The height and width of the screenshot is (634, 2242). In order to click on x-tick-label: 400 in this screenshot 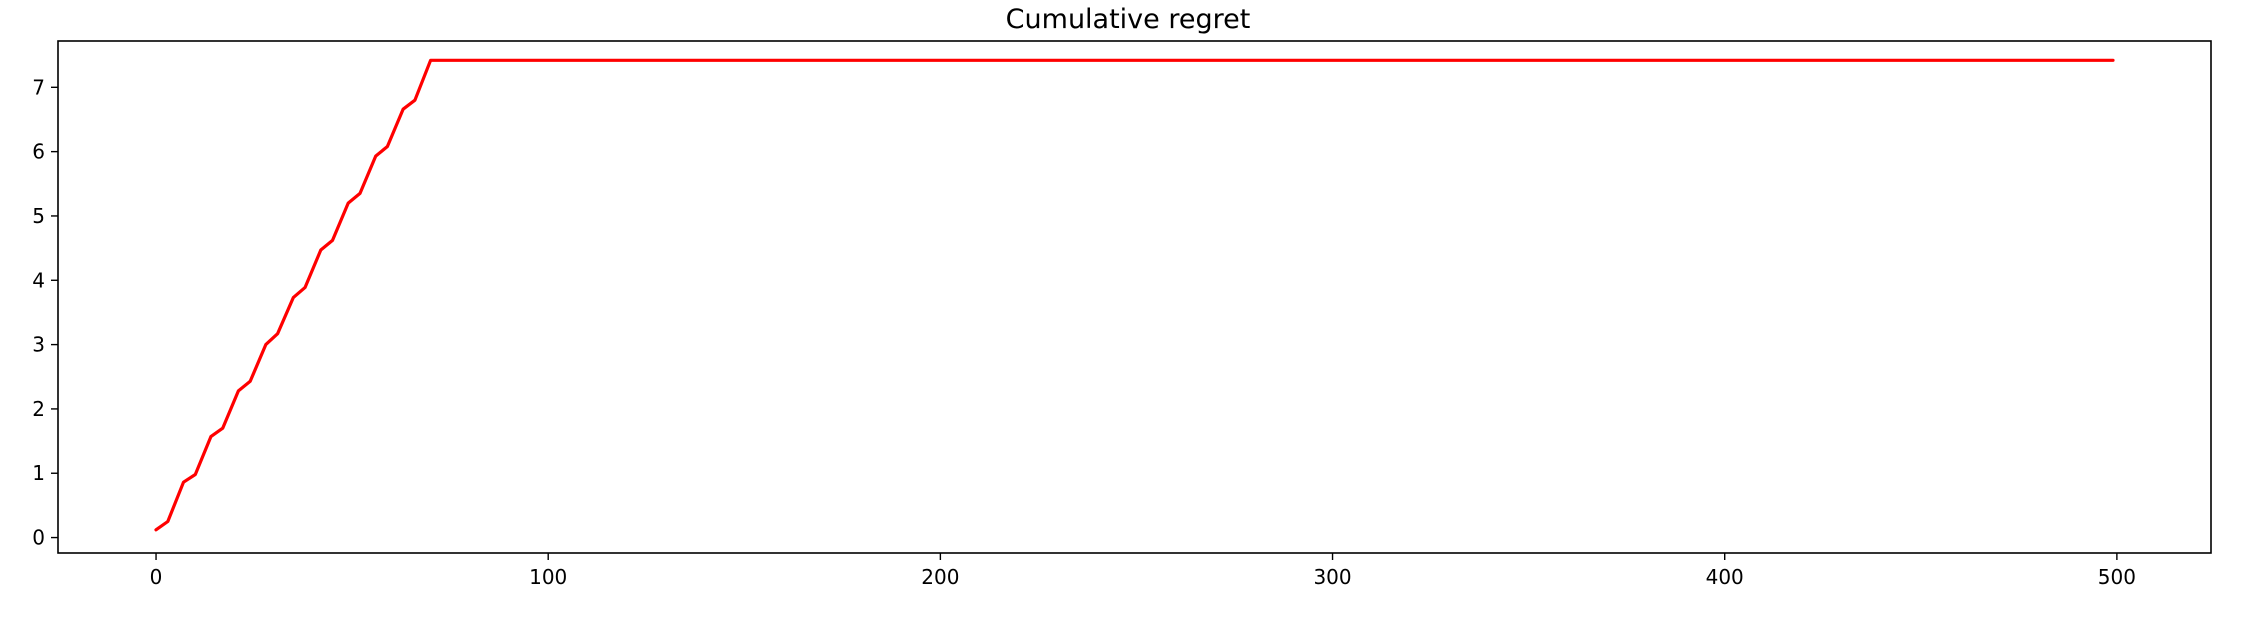, I will do `click(1725, 577)`.